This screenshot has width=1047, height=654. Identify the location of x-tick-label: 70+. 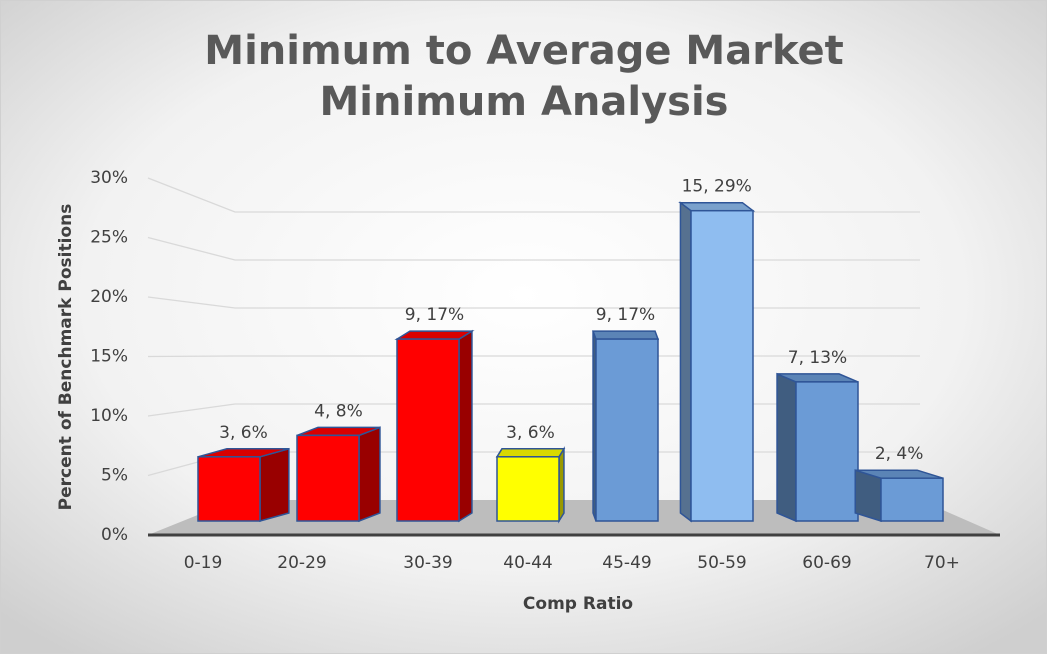
(942, 563).